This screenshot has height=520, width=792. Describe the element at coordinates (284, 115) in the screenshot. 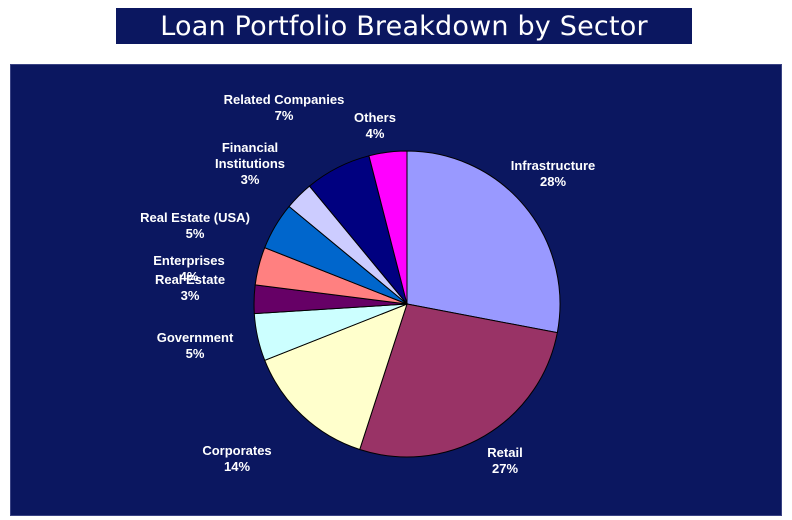

I see `slice-value-label: 7%` at that location.